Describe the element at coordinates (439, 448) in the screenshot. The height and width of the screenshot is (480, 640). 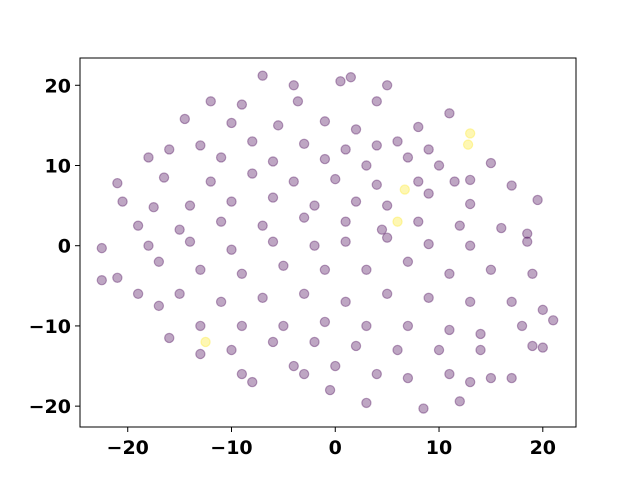
I see `x-tick-label: 10` at that location.